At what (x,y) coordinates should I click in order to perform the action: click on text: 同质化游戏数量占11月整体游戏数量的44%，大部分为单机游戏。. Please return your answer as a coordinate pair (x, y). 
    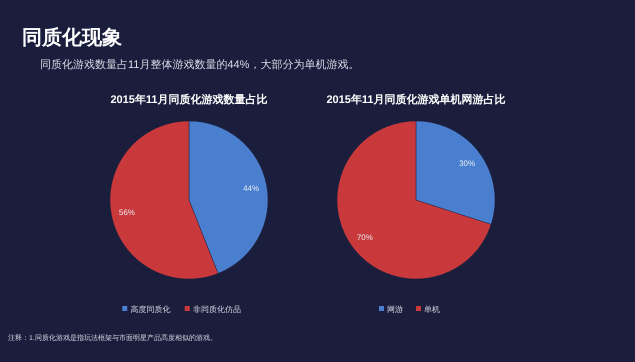
    Looking at the image, I should click on (200, 64).